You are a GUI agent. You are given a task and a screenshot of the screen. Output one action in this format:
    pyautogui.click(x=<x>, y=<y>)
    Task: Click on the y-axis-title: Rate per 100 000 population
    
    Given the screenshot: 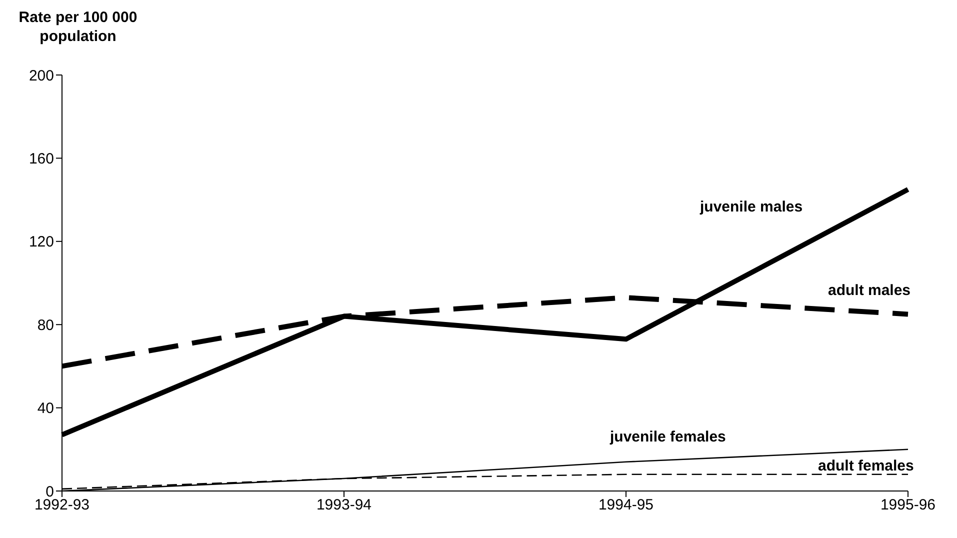 What is the action you would take?
    pyautogui.click(x=78, y=27)
    